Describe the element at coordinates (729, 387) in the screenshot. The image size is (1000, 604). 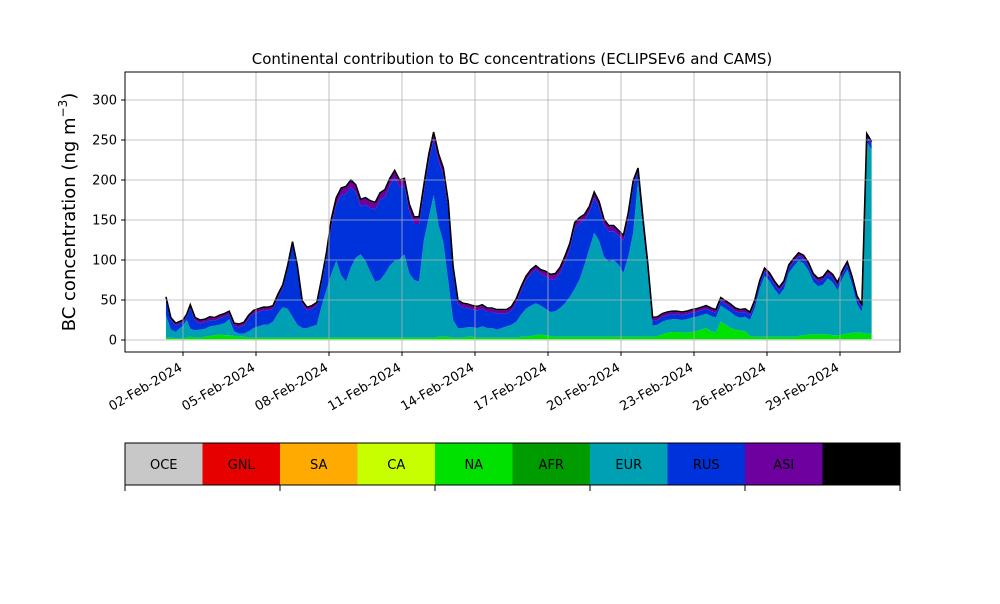
I see `x-tick-label: 26-Feb-2024` at that location.